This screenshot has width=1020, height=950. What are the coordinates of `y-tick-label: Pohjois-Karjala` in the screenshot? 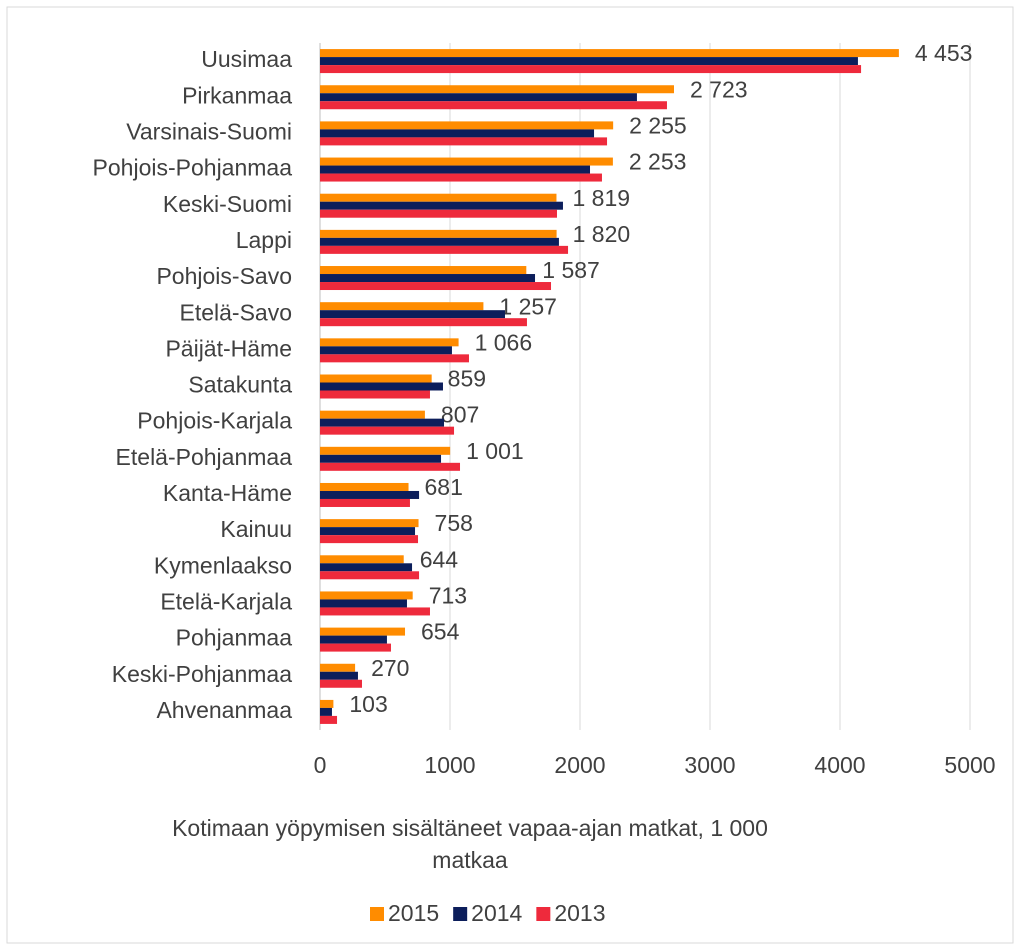 It's located at (214, 421).